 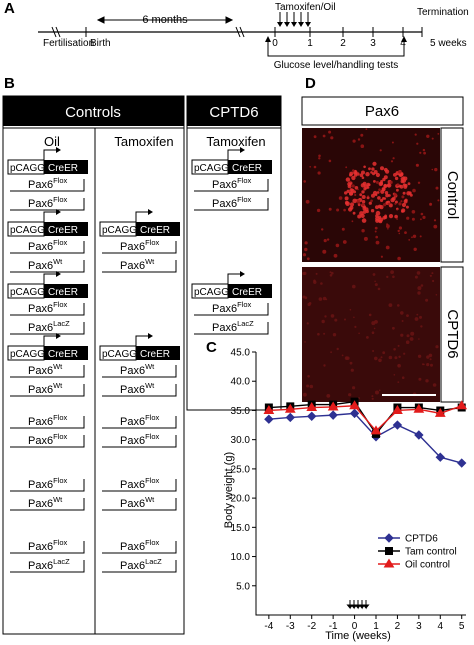 I want to click on week-label: 1, so click(x=310, y=43).